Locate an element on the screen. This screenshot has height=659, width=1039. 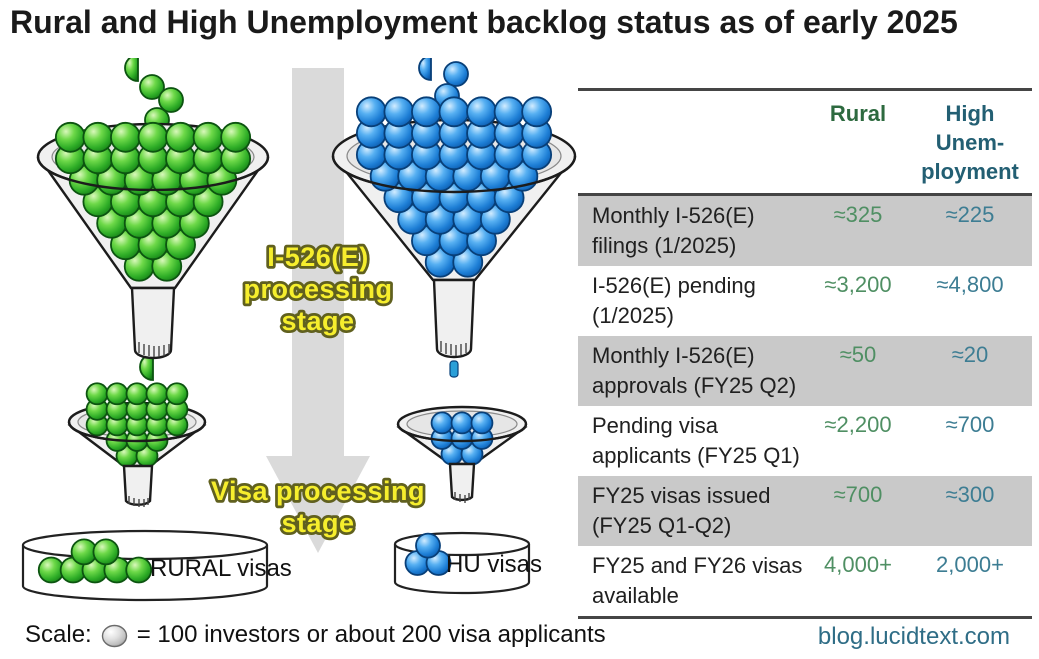
rural-value: ≈3,200 is located at coordinates (858, 284).